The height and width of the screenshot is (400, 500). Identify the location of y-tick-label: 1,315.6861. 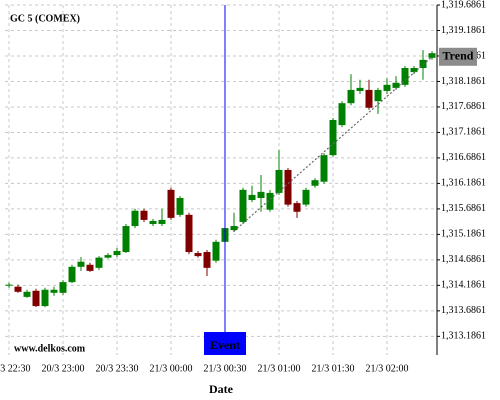
(463, 208).